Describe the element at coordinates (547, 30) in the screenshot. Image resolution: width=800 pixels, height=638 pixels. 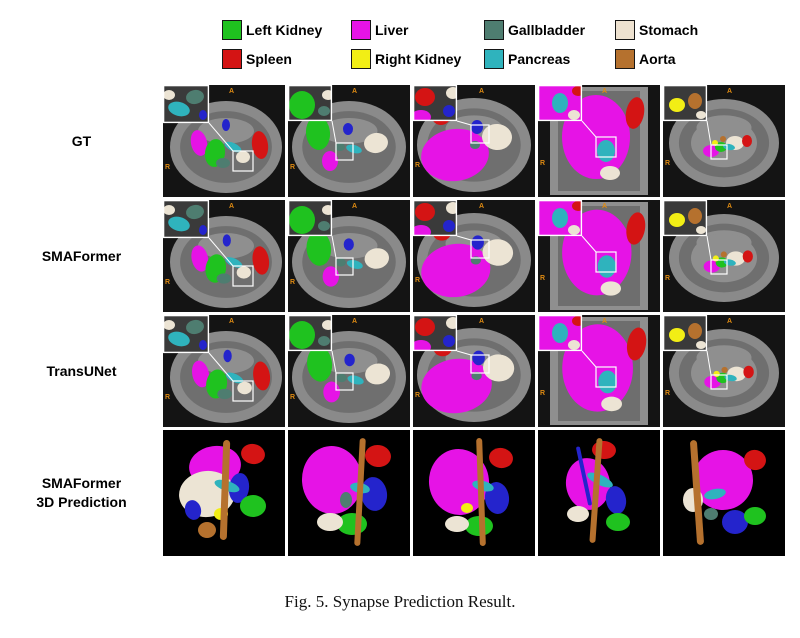
I see `legend-label: Gallbladder` at that location.